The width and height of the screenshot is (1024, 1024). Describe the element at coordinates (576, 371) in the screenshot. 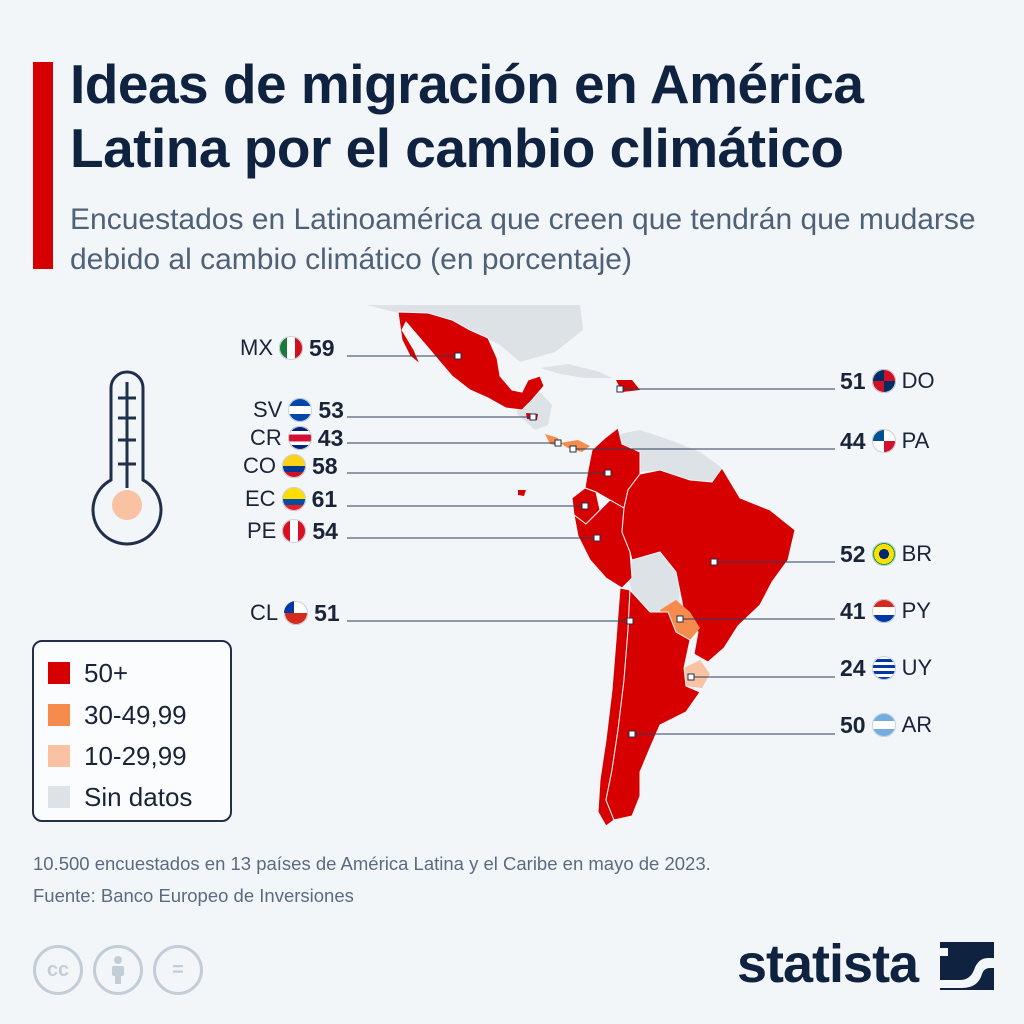

I see `cuba-nodata` at that location.